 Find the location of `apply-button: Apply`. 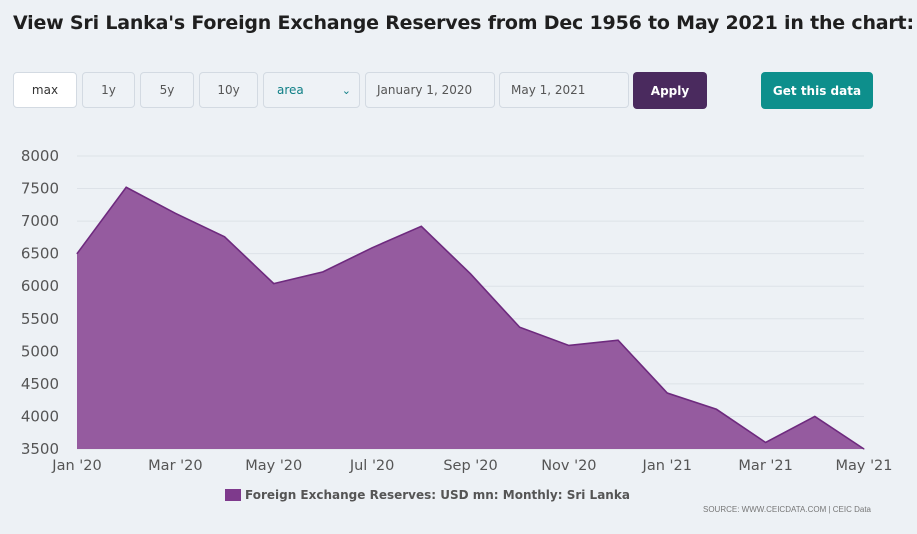

apply-button: Apply is located at coordinates (670, 90).